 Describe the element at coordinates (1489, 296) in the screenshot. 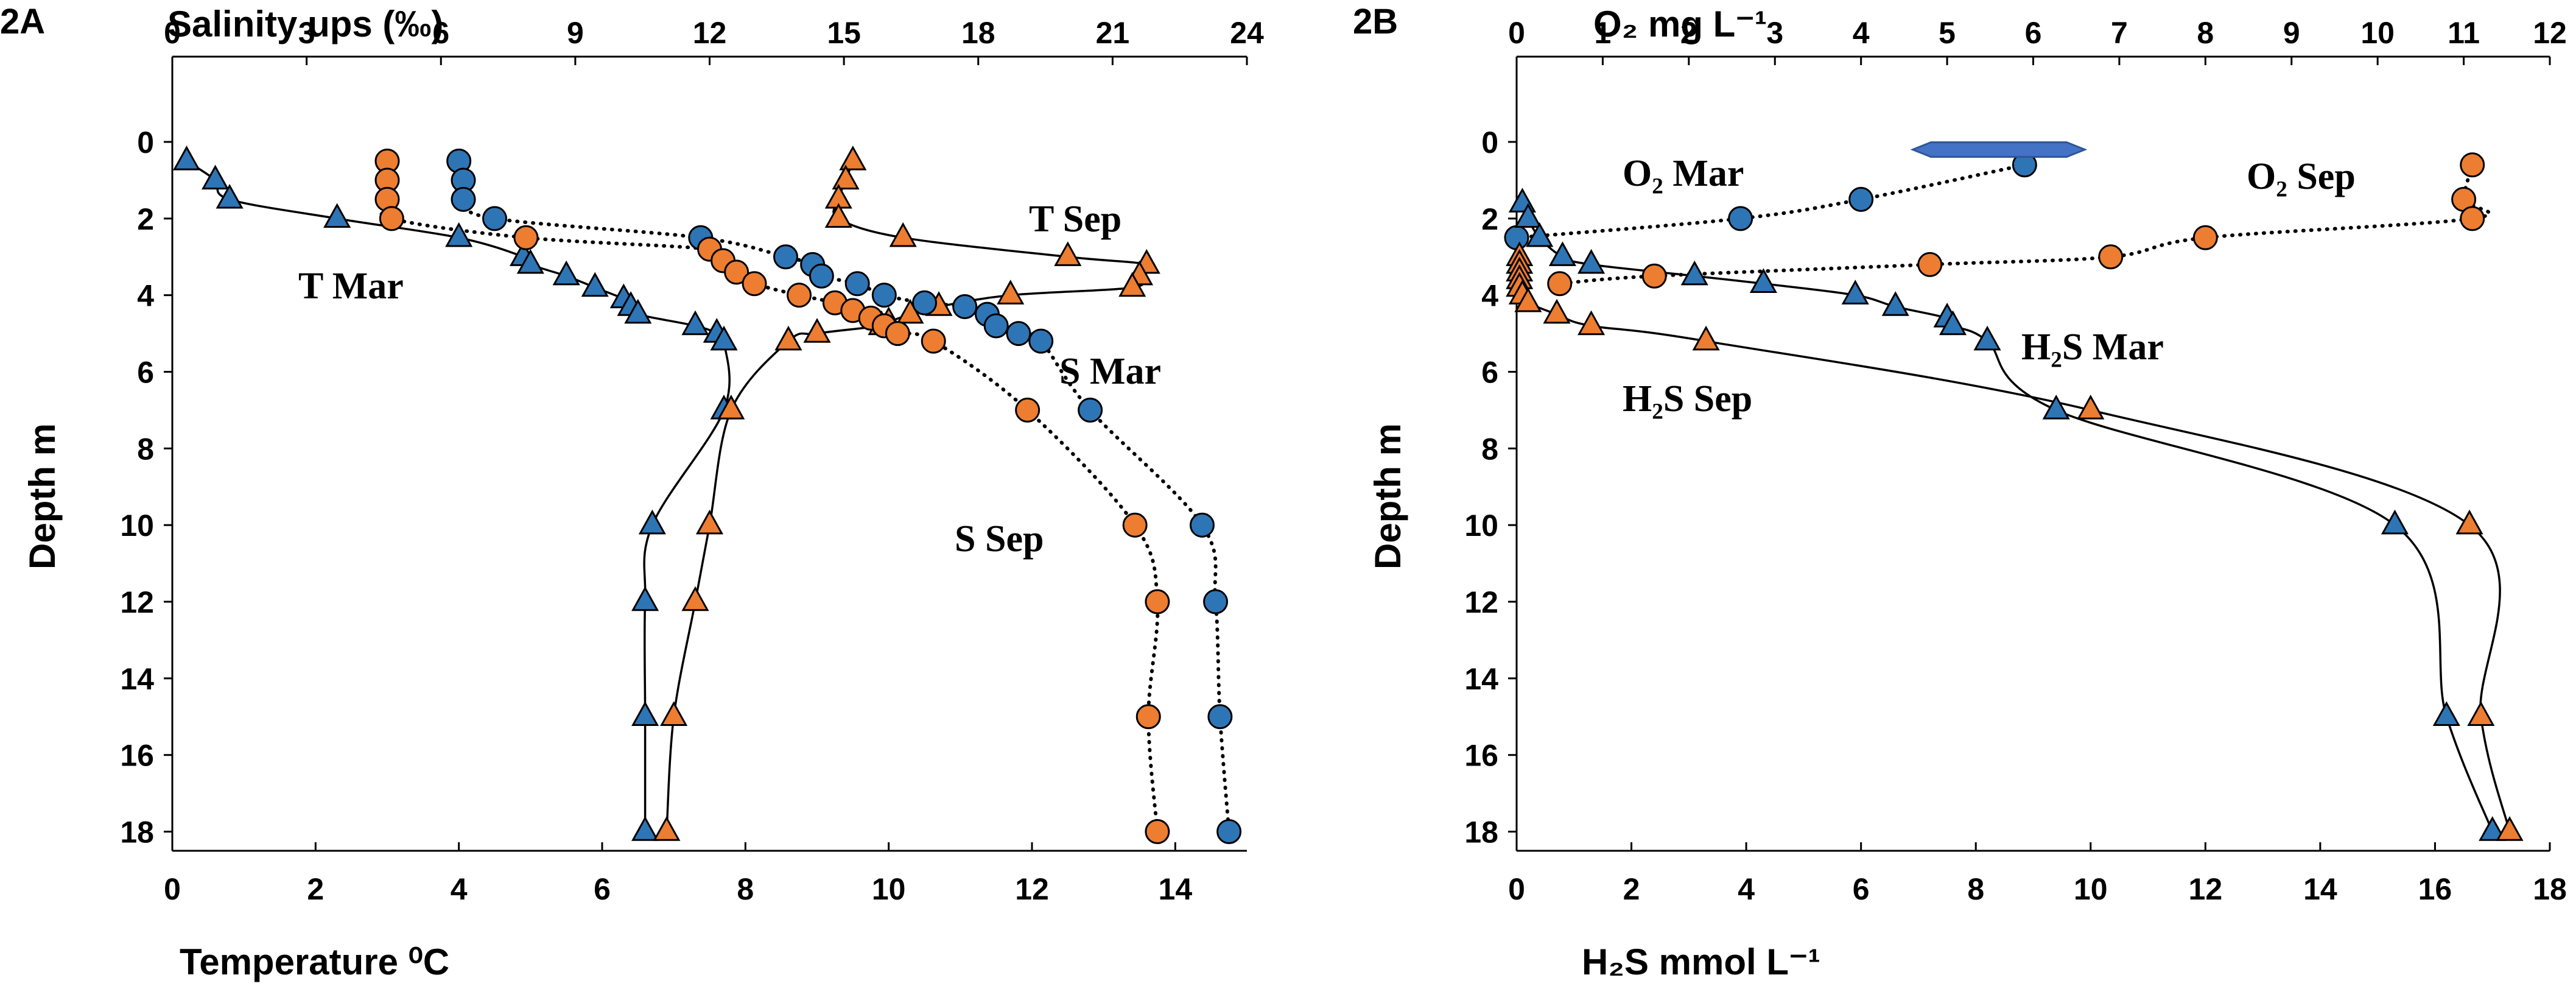

I see `y-axis-tick-label: 4` at that location.